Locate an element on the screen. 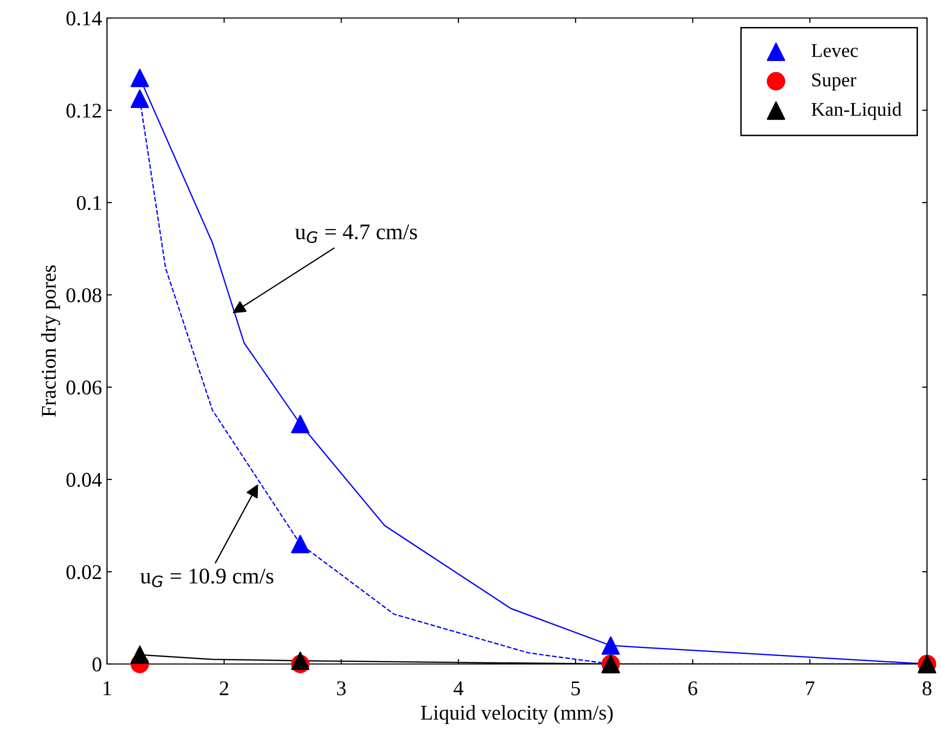  annotation: u$_{G}$ = 10.9 cm/s is located at coordinates (207, 578).